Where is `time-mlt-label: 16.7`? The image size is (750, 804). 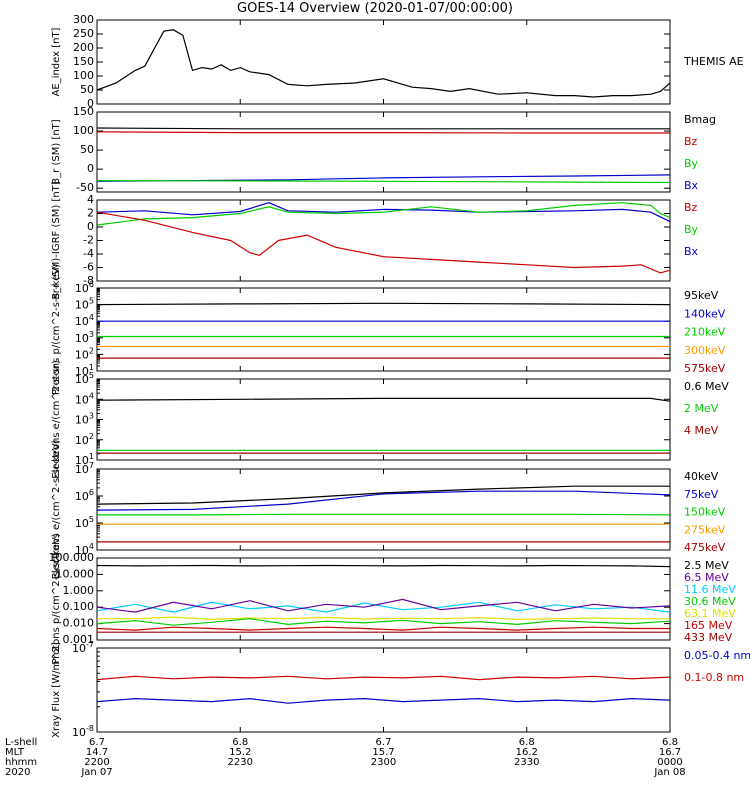
time-mlt-label: 16.7 is located at coordinates (670, 752).